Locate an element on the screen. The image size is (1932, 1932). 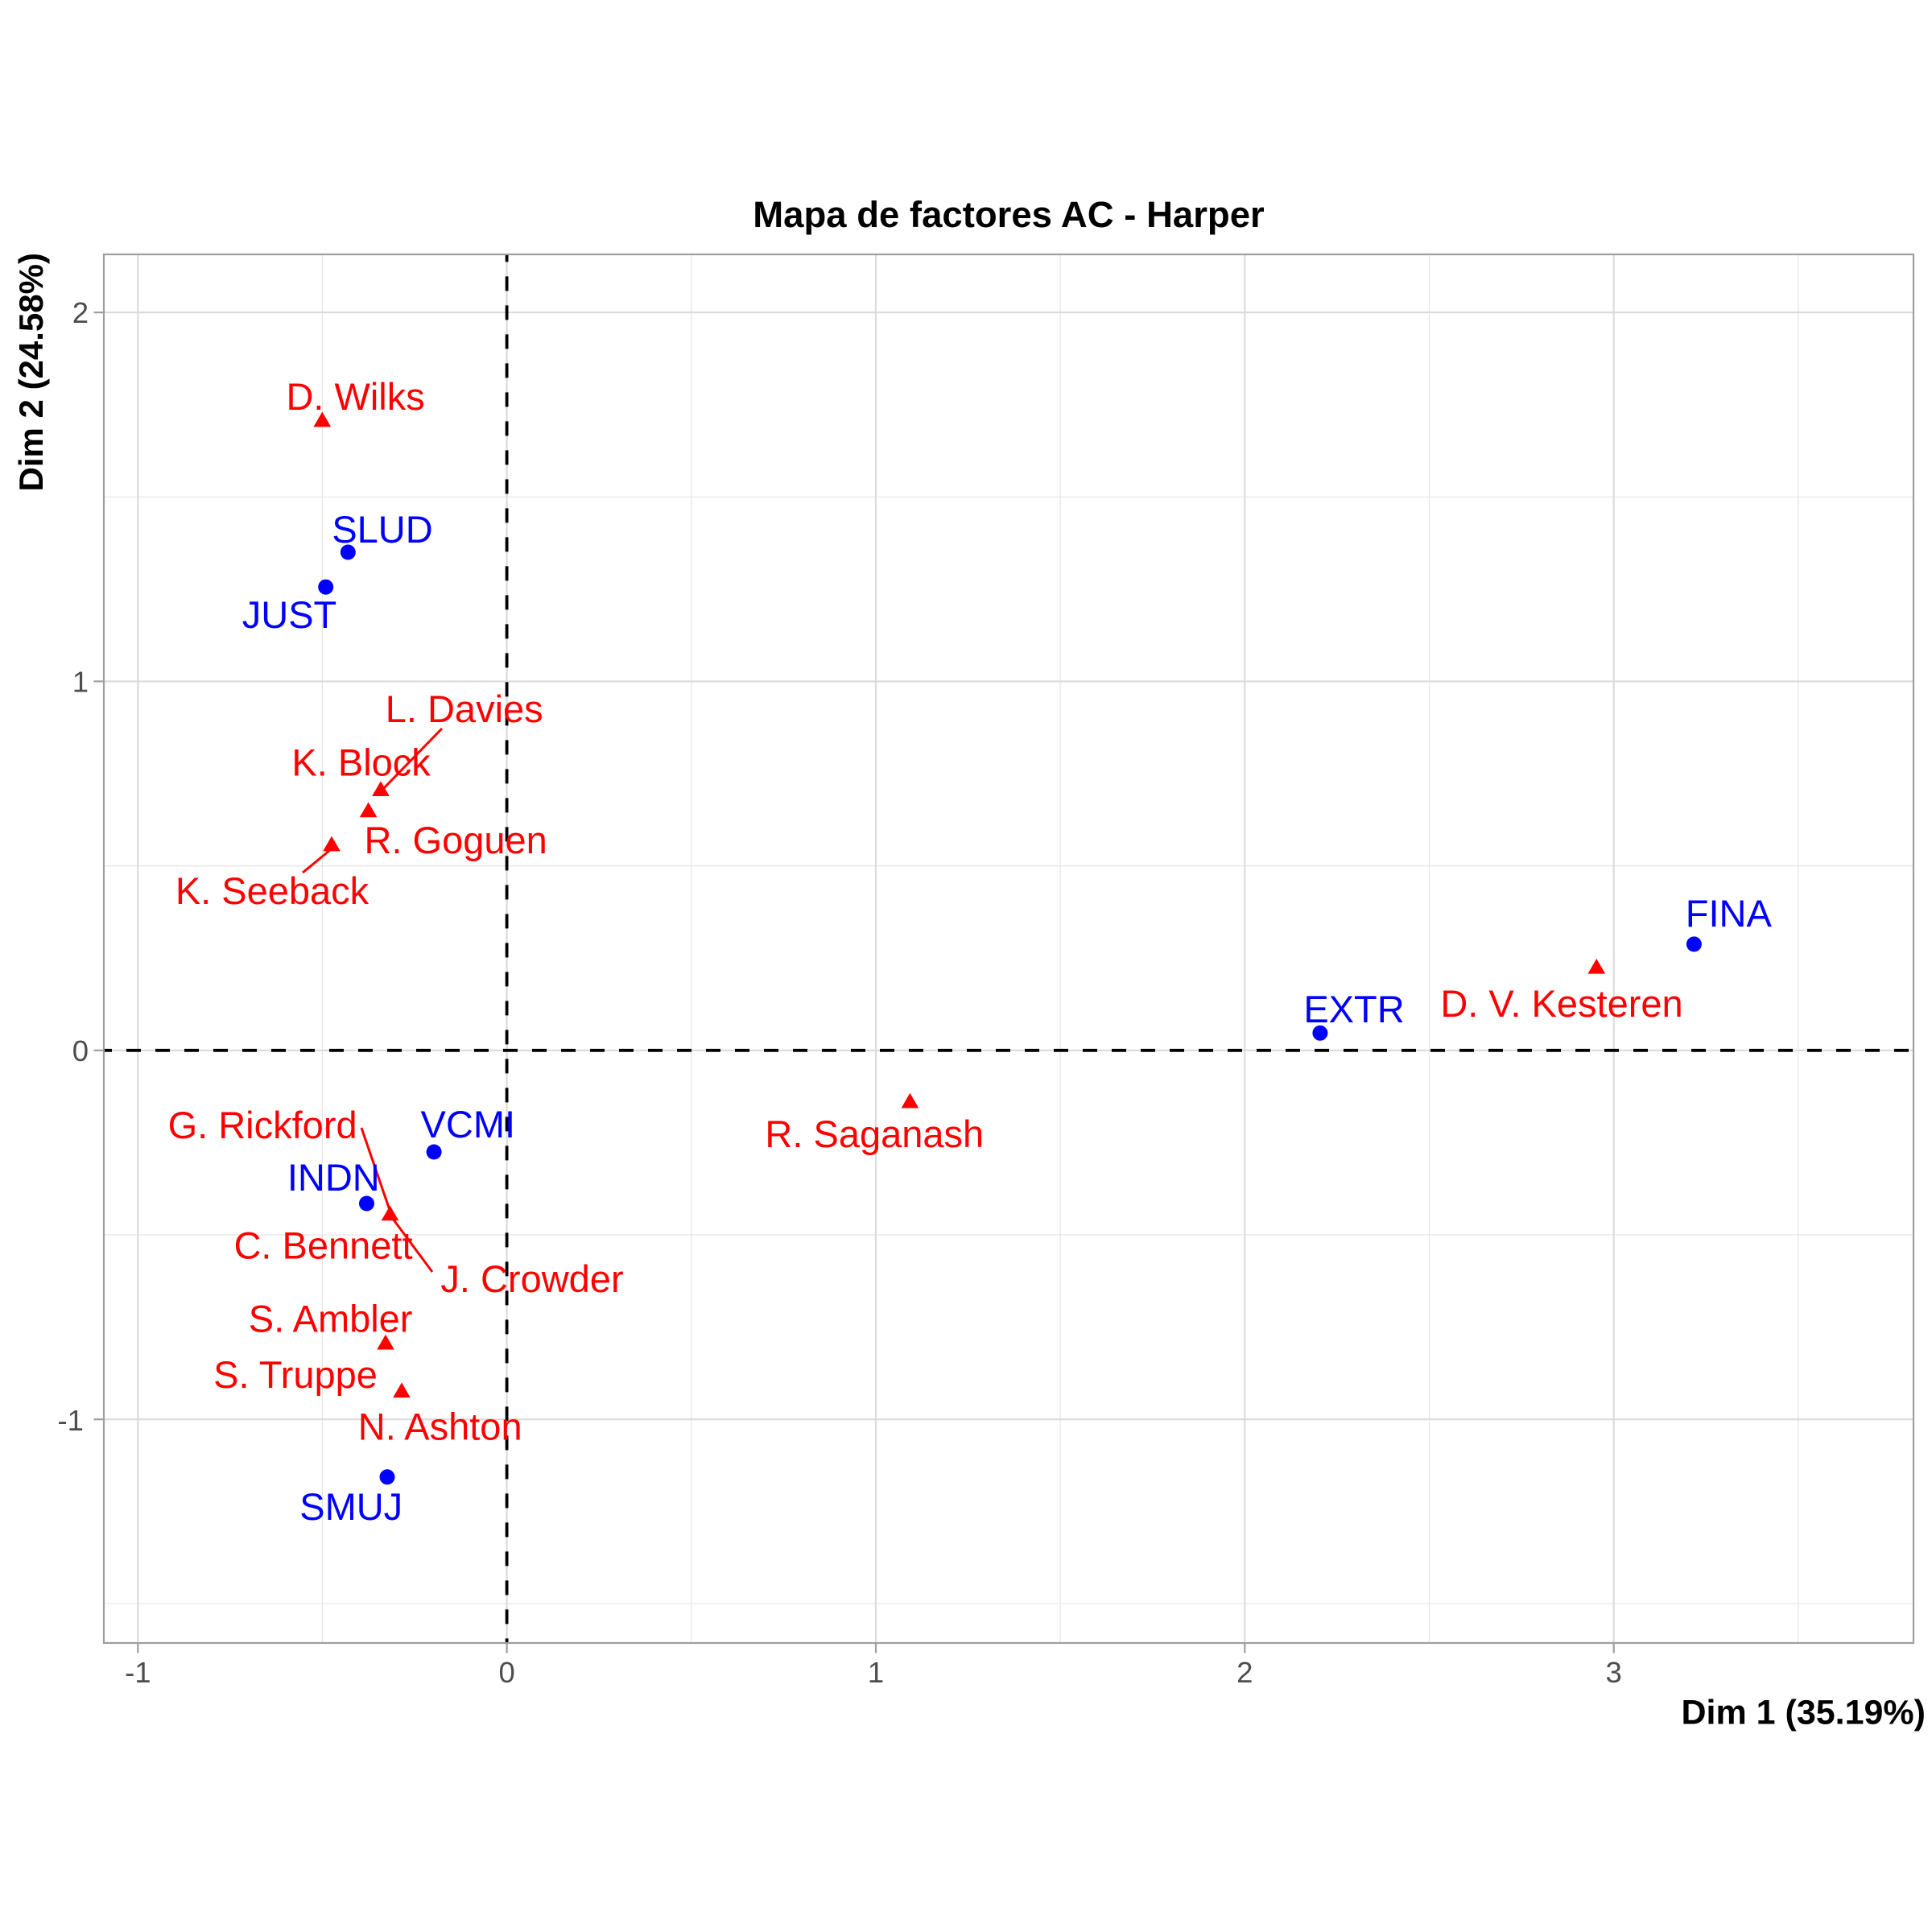
svg-text: JUST is located at coordinates (289, 614).